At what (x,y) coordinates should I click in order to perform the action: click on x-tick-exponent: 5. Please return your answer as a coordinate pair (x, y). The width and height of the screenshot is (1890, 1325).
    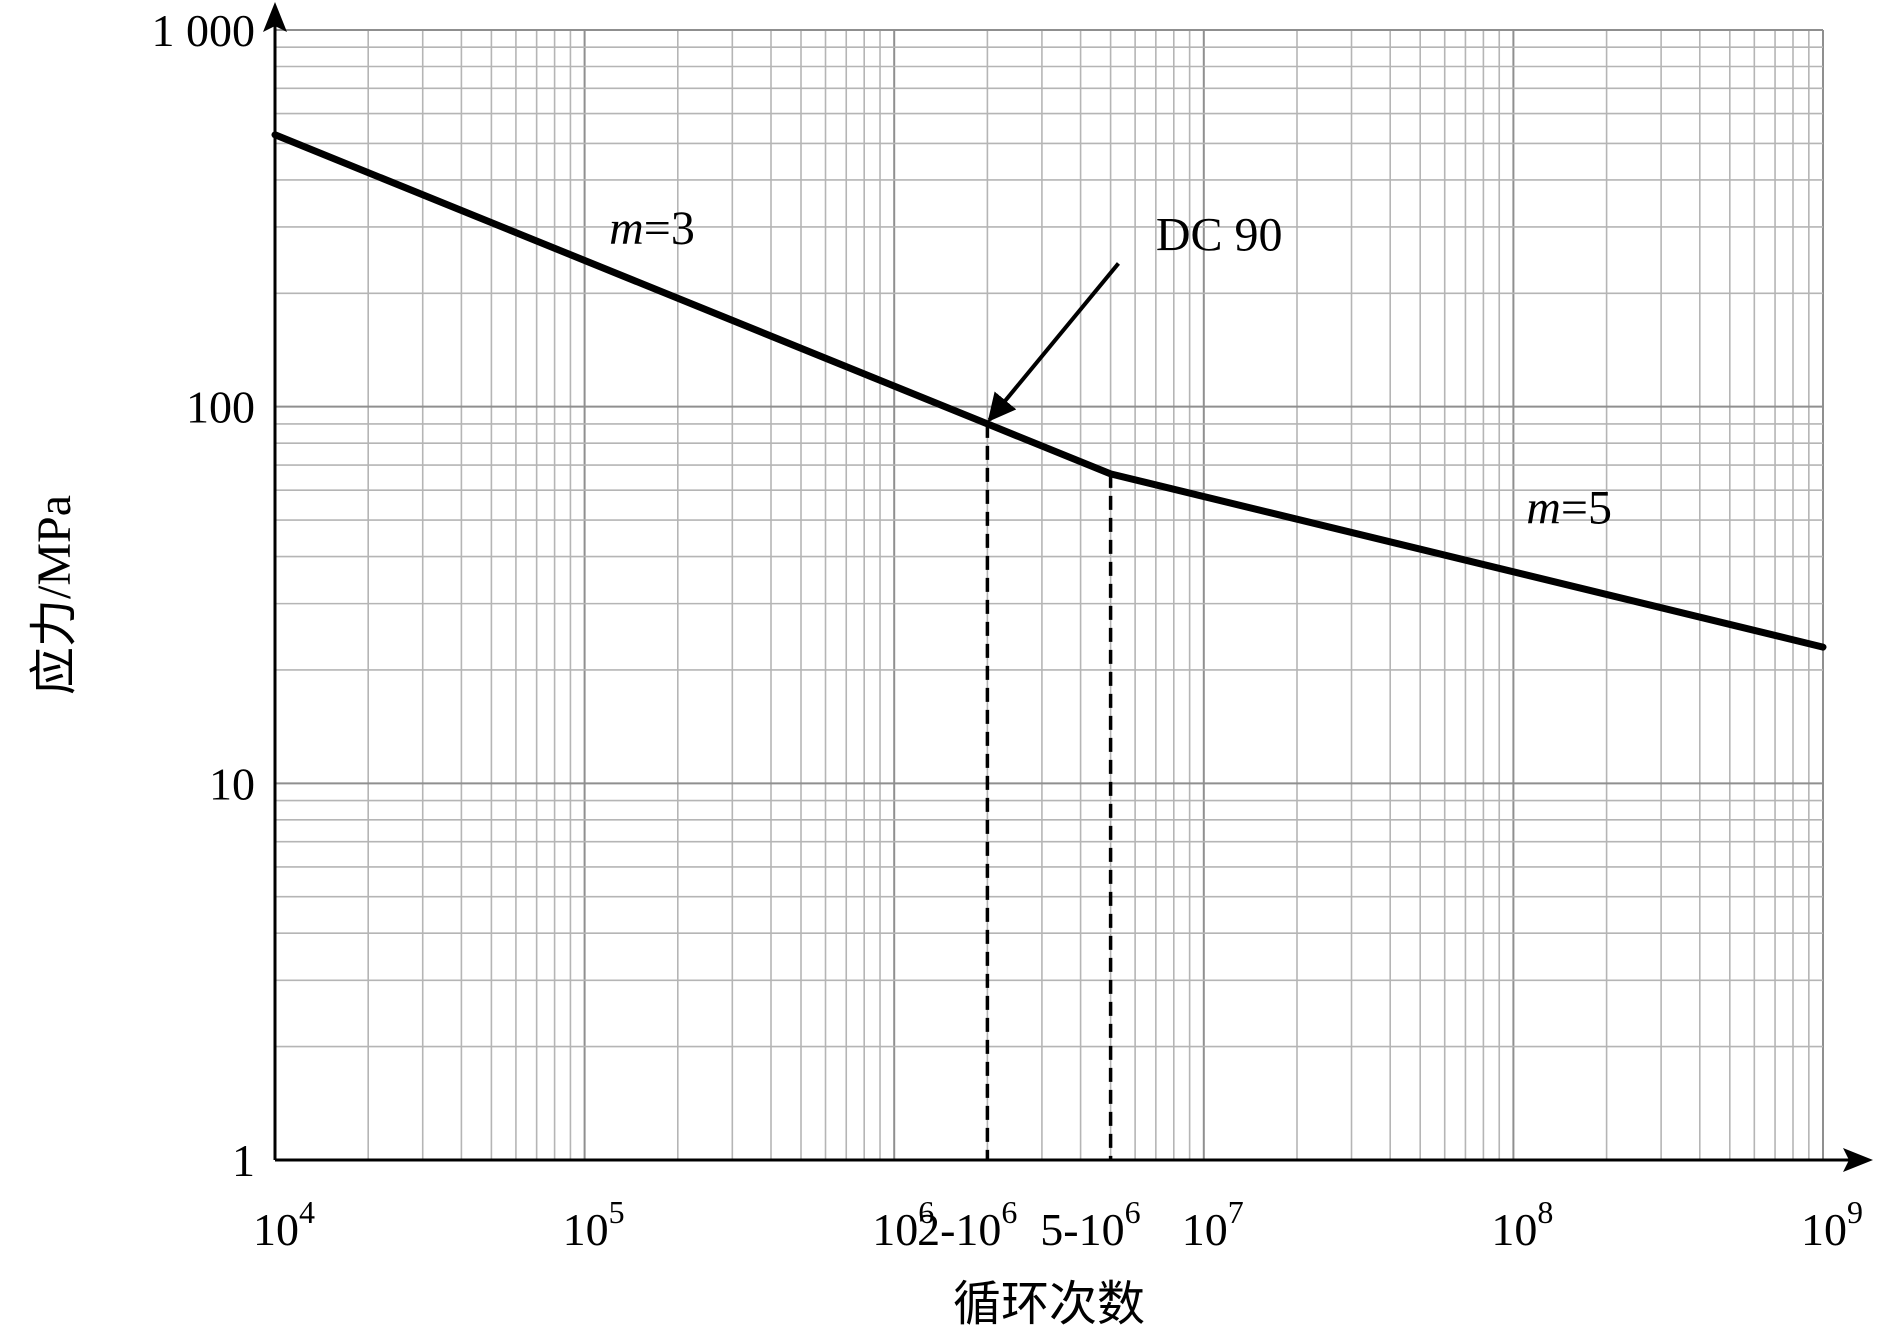
    Looking at the image, I should click on (617, 1212).